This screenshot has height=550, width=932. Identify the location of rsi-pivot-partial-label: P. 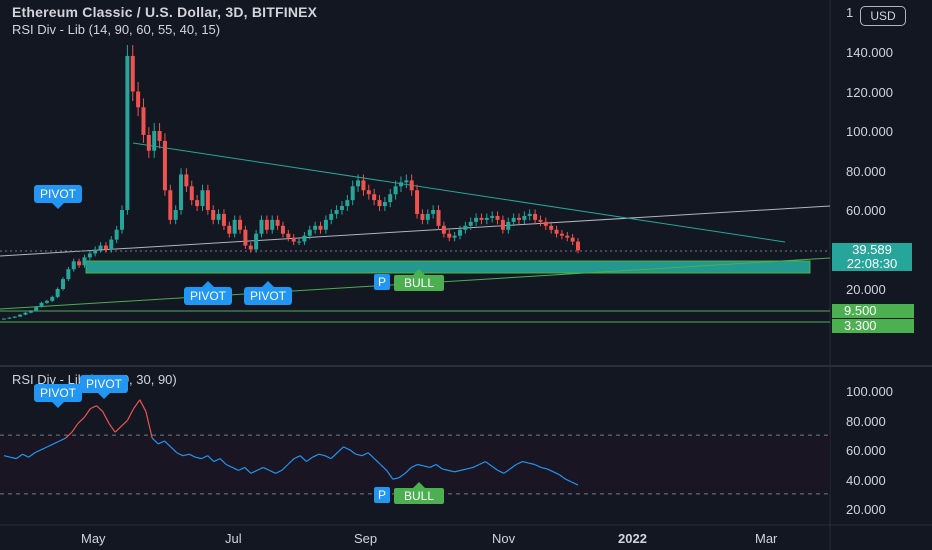
(382, 495).